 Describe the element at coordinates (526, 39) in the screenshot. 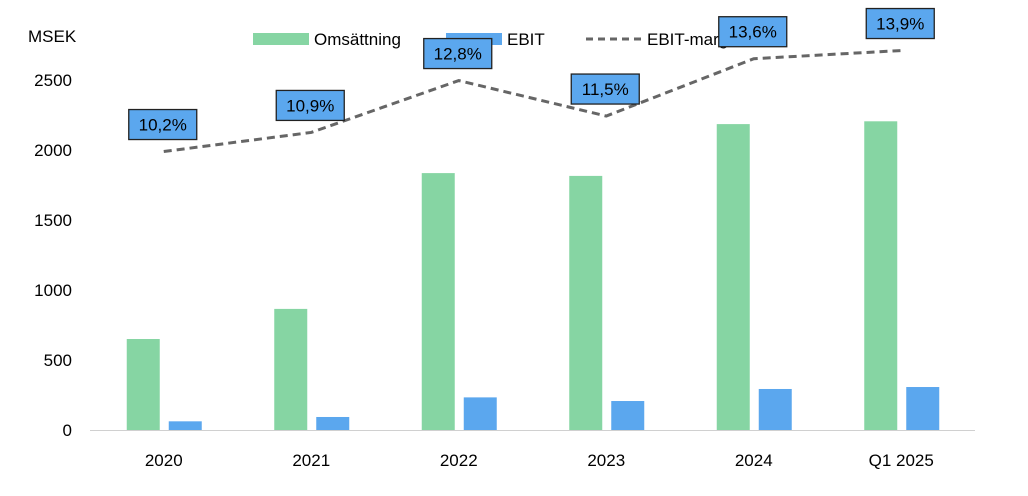

I see `legend-label-ebit: EBIT` at that location.